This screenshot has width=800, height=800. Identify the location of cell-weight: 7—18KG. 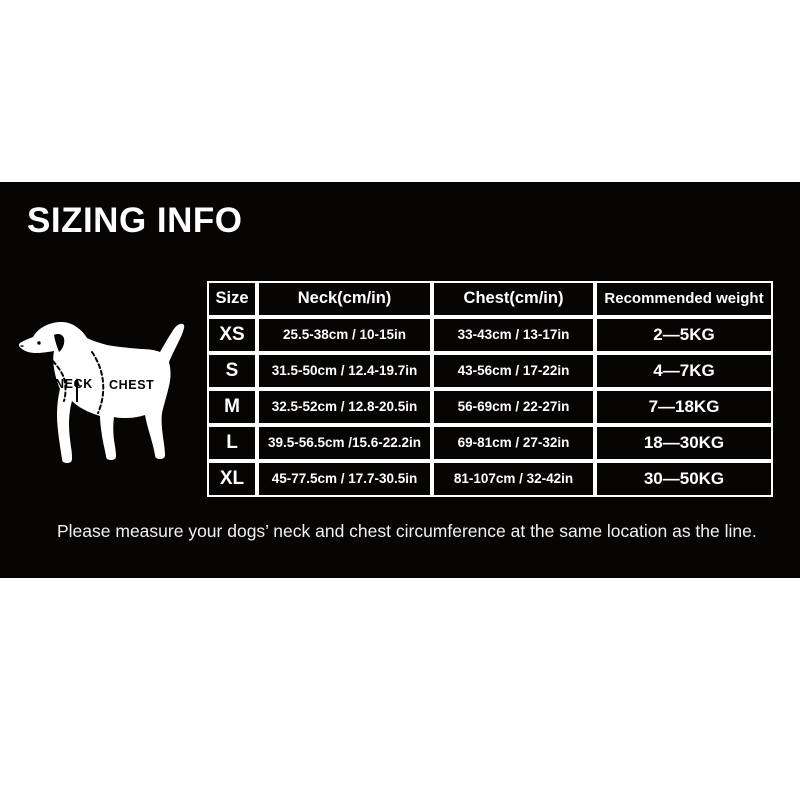
(684, 407).